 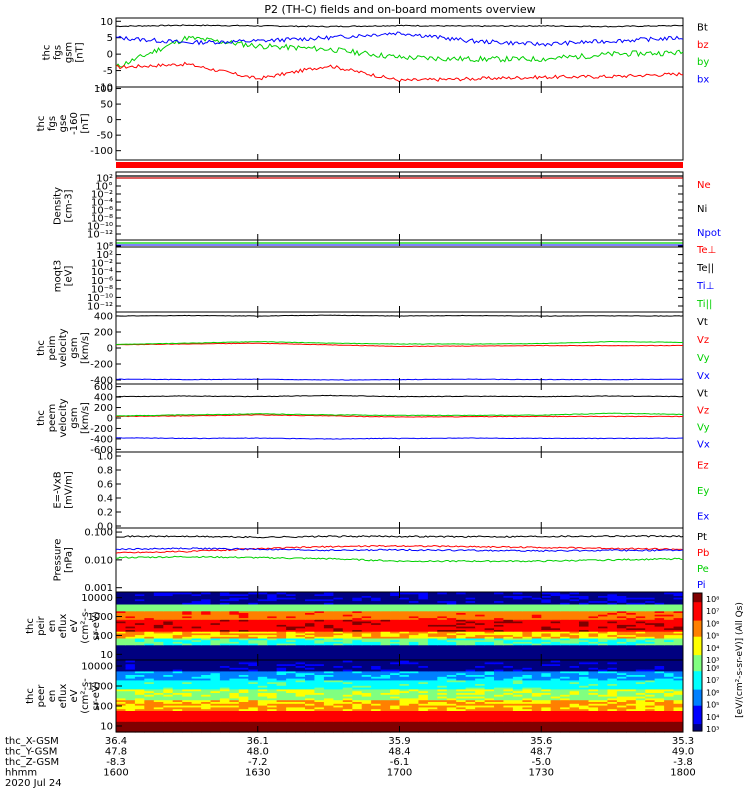 What do you see at coordinates (58, 52) in the screenshot?
I see `y-axis-label: fgs` at bounding box center [58, 52].